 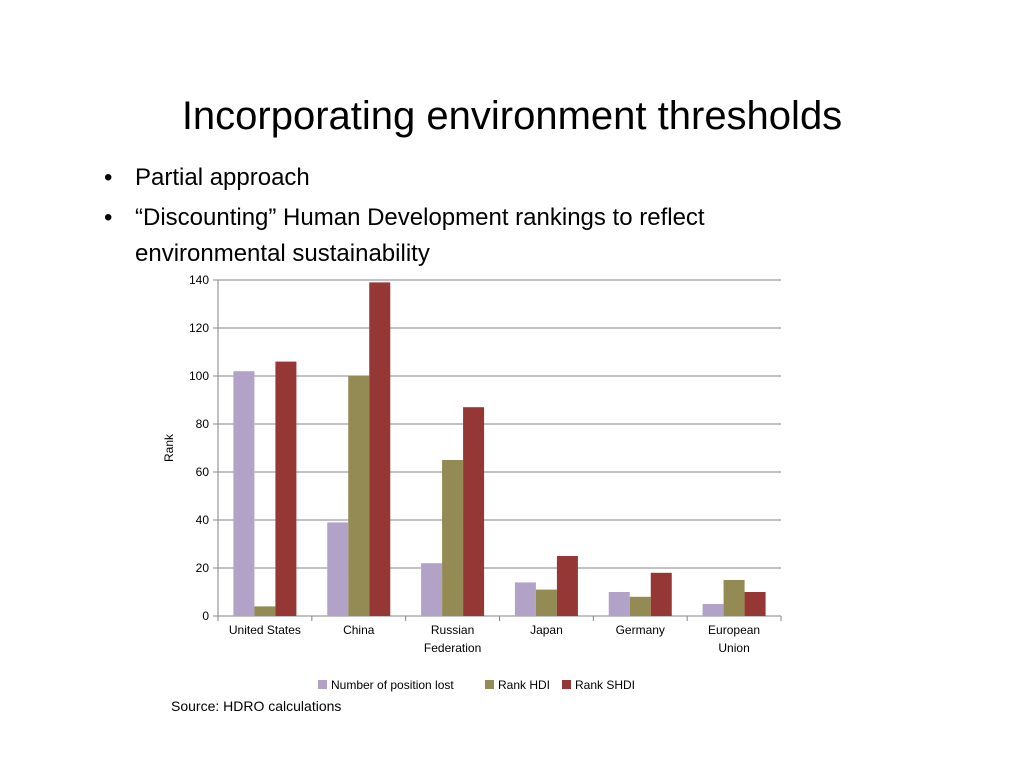 What do you see at coordinates (222, 177) in the screenshot?
I see `bullet-text: Partial approach` at bounding box center [222, 177].